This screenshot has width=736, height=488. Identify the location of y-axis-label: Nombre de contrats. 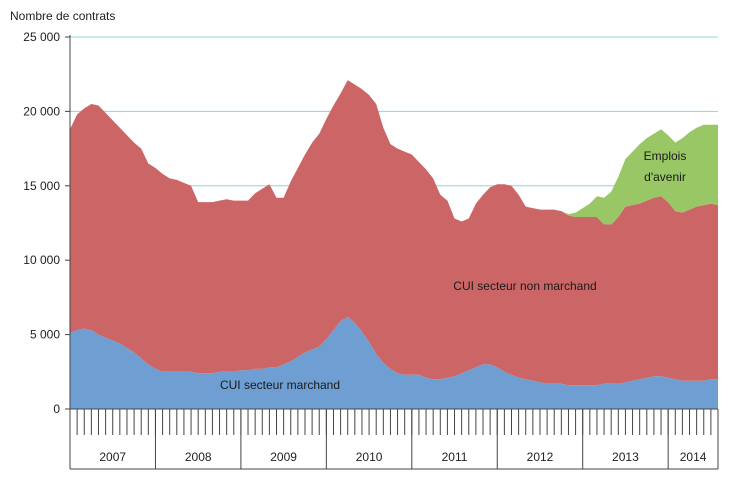
(62, 16).